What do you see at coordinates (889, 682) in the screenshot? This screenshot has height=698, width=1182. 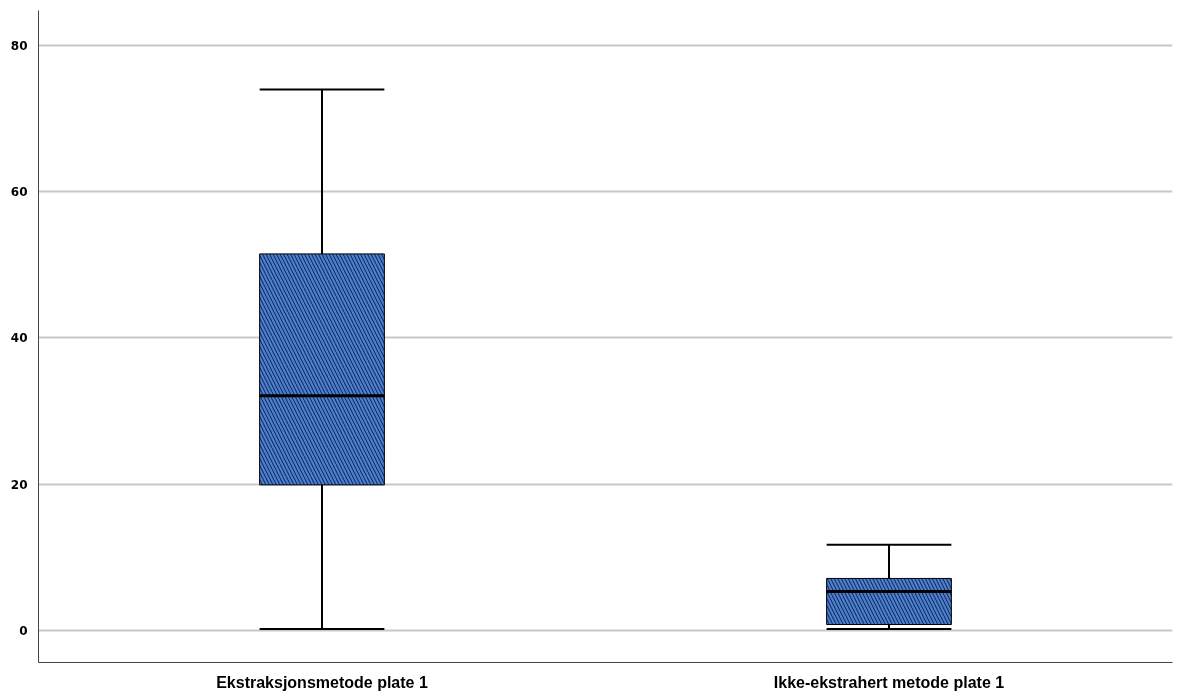 I see `x-tick-label: Ikke-ekstrahert metode plate 1` at bounding box center [889, 682].